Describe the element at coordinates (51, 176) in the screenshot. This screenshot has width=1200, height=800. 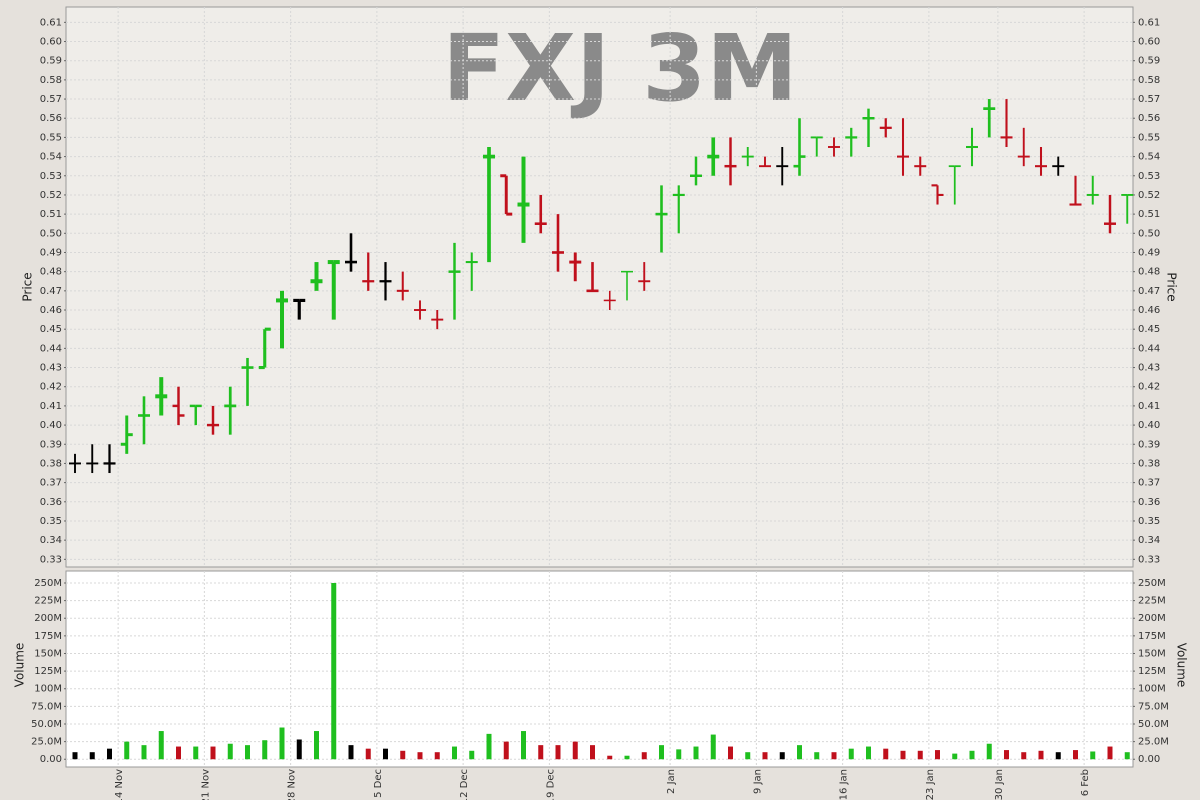
I see `y-tick-label: 0.53` at that location.